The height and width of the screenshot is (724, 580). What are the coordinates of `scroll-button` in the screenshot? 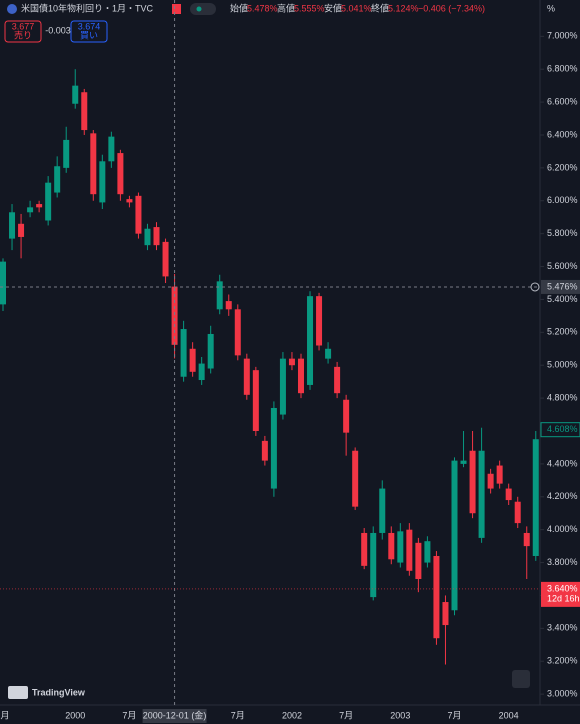 It's located at (521, 679).